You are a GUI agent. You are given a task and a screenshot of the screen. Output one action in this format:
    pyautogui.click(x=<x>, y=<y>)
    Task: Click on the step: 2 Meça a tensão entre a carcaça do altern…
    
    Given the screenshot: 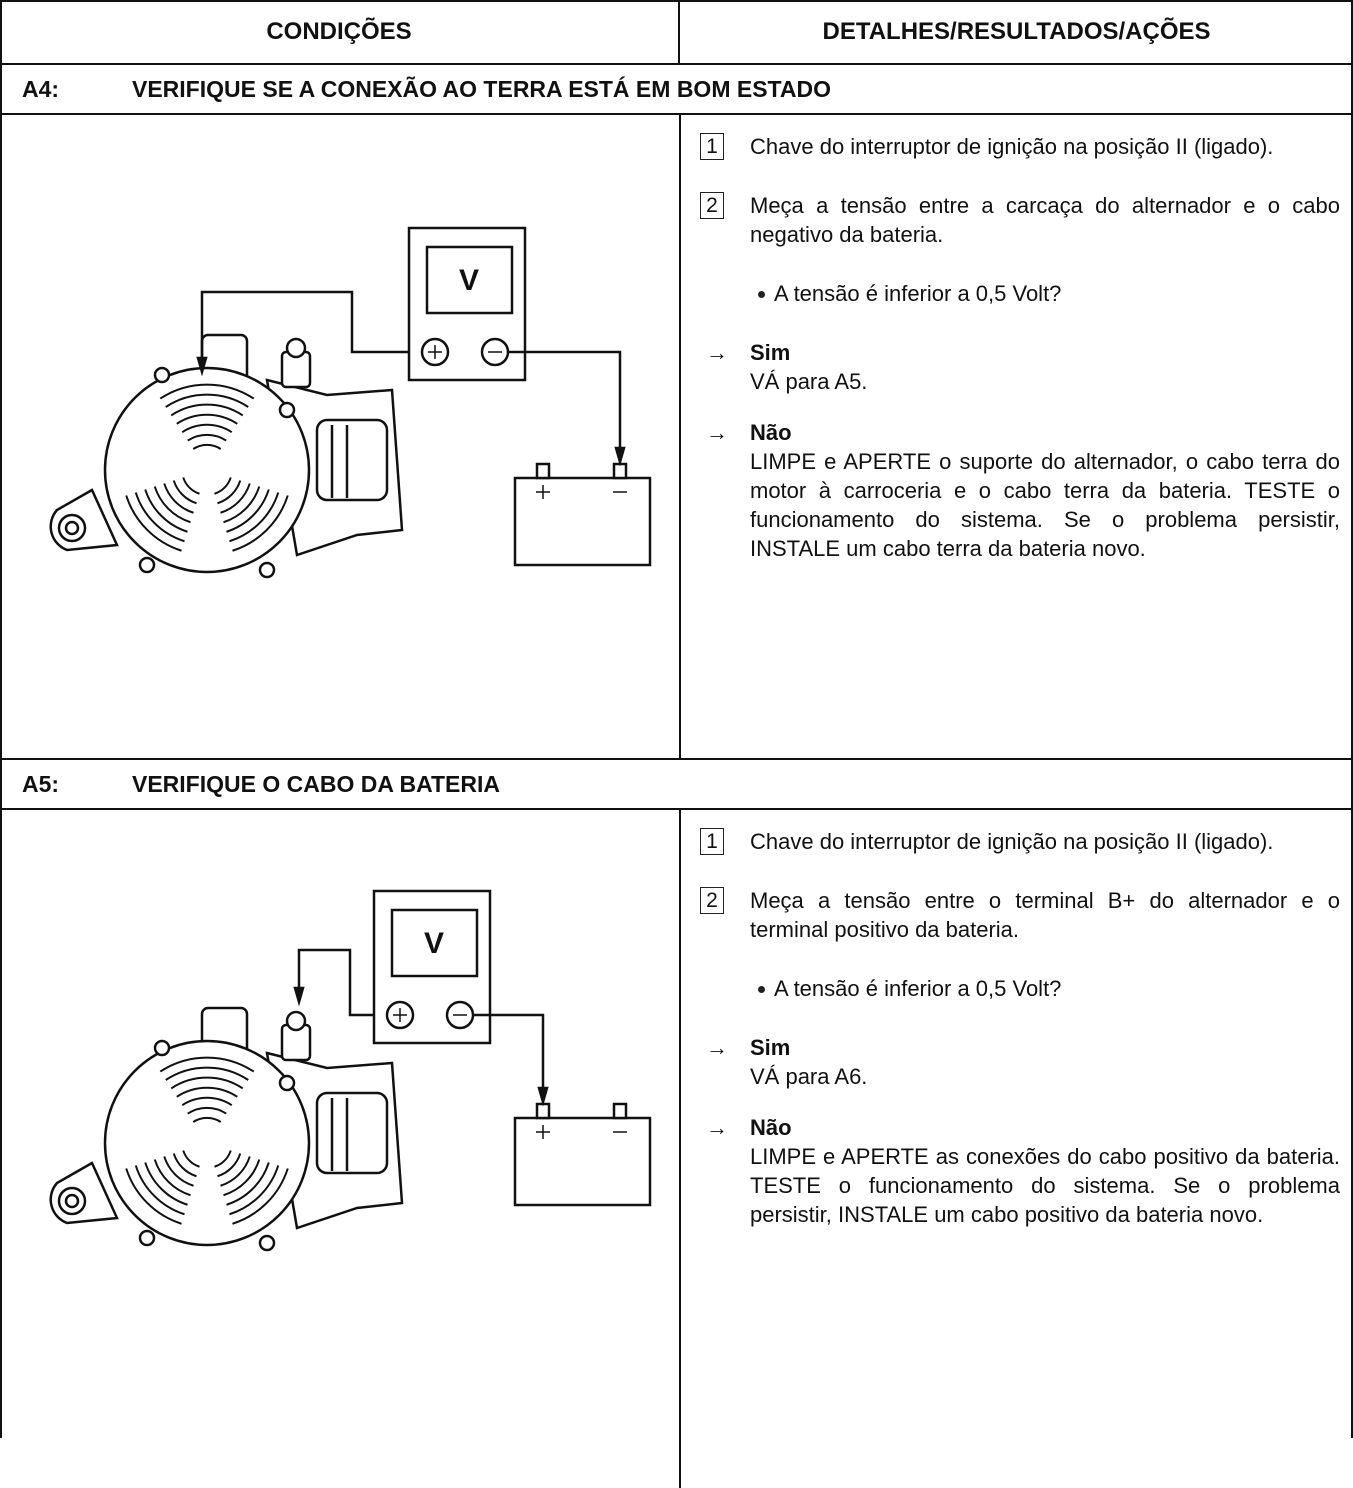 What is the action you would take?
    pyautogui.click(x=1020, y=220)
    